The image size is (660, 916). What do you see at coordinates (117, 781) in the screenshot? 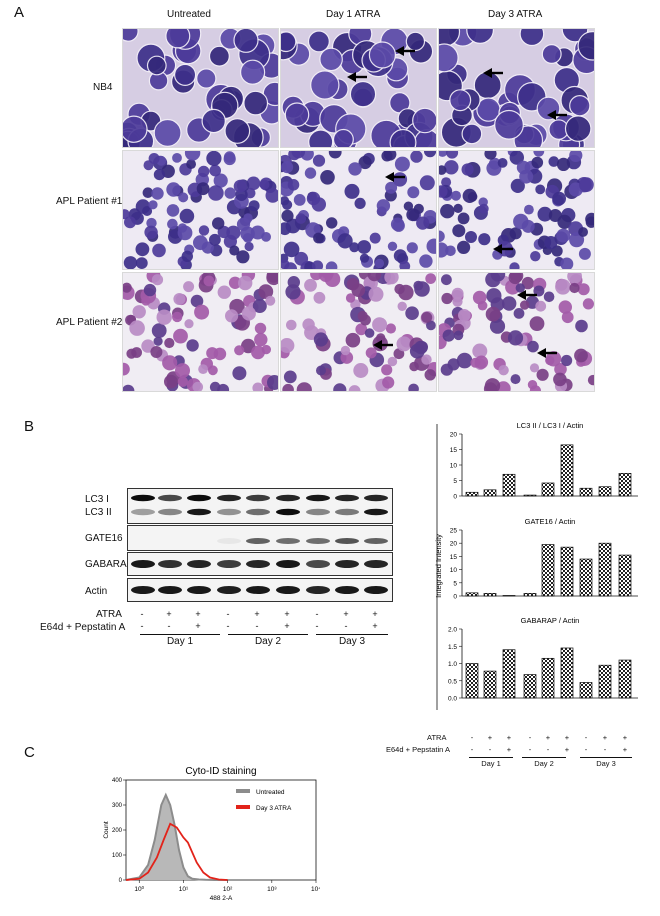
I see `y-tick-label: 400` at bounding box center [117, 781].